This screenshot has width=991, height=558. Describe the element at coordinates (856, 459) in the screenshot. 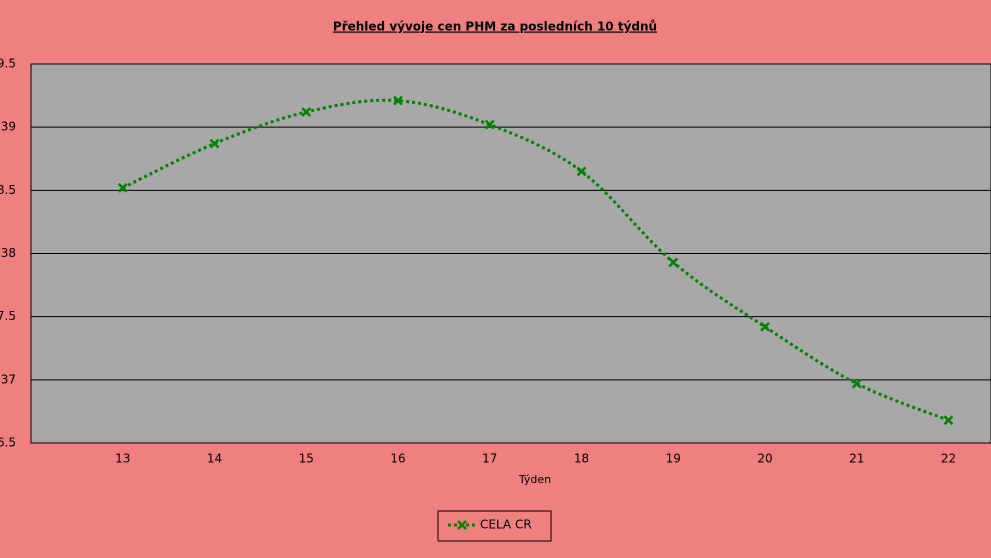

I see `x-tick-label: 21` at that location.